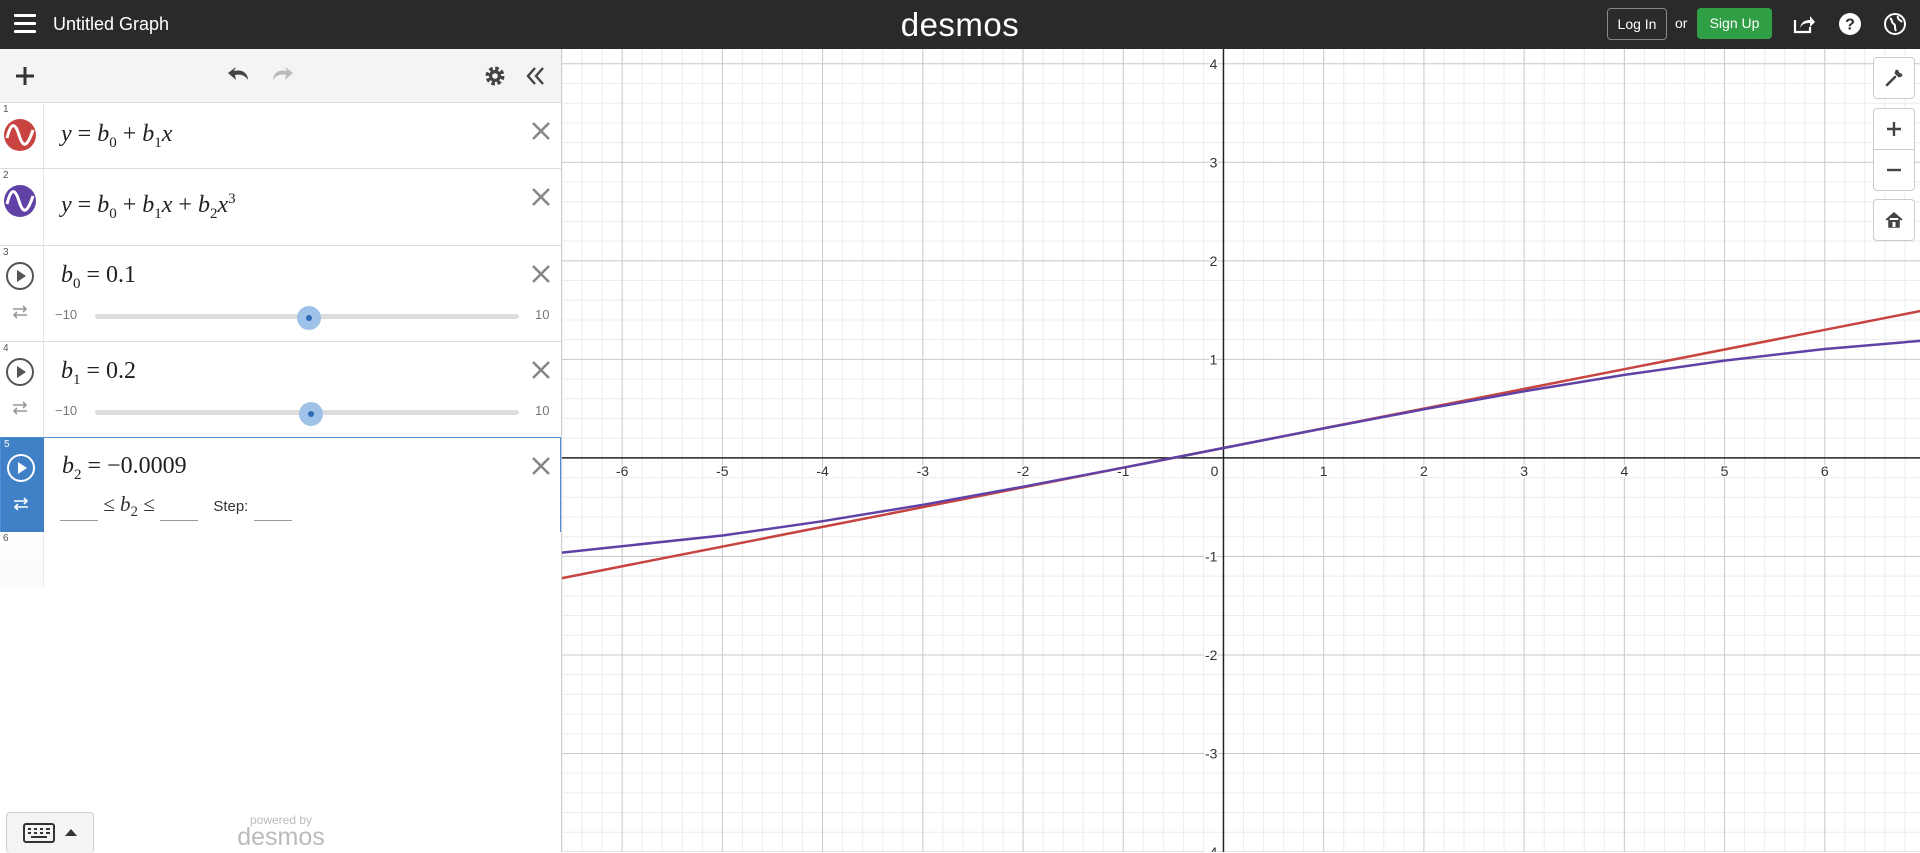 The width and height of the screenshot is (1920, 853). Describe the element at coordinates (495, 76) in the screenshot. I see `settings-icon` at that location.